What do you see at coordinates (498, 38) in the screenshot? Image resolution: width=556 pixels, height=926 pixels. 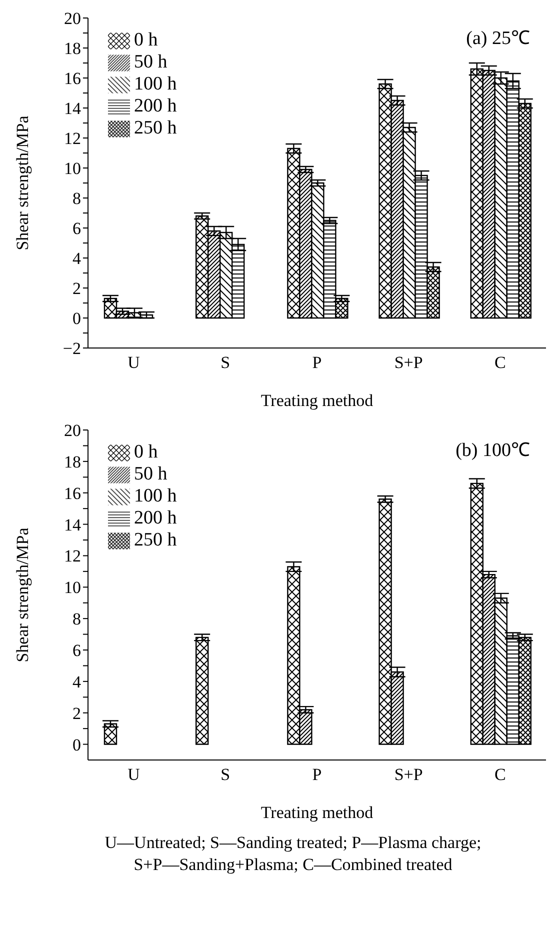 I see `text: (a) 25℃` at bounding box center [498, 38].